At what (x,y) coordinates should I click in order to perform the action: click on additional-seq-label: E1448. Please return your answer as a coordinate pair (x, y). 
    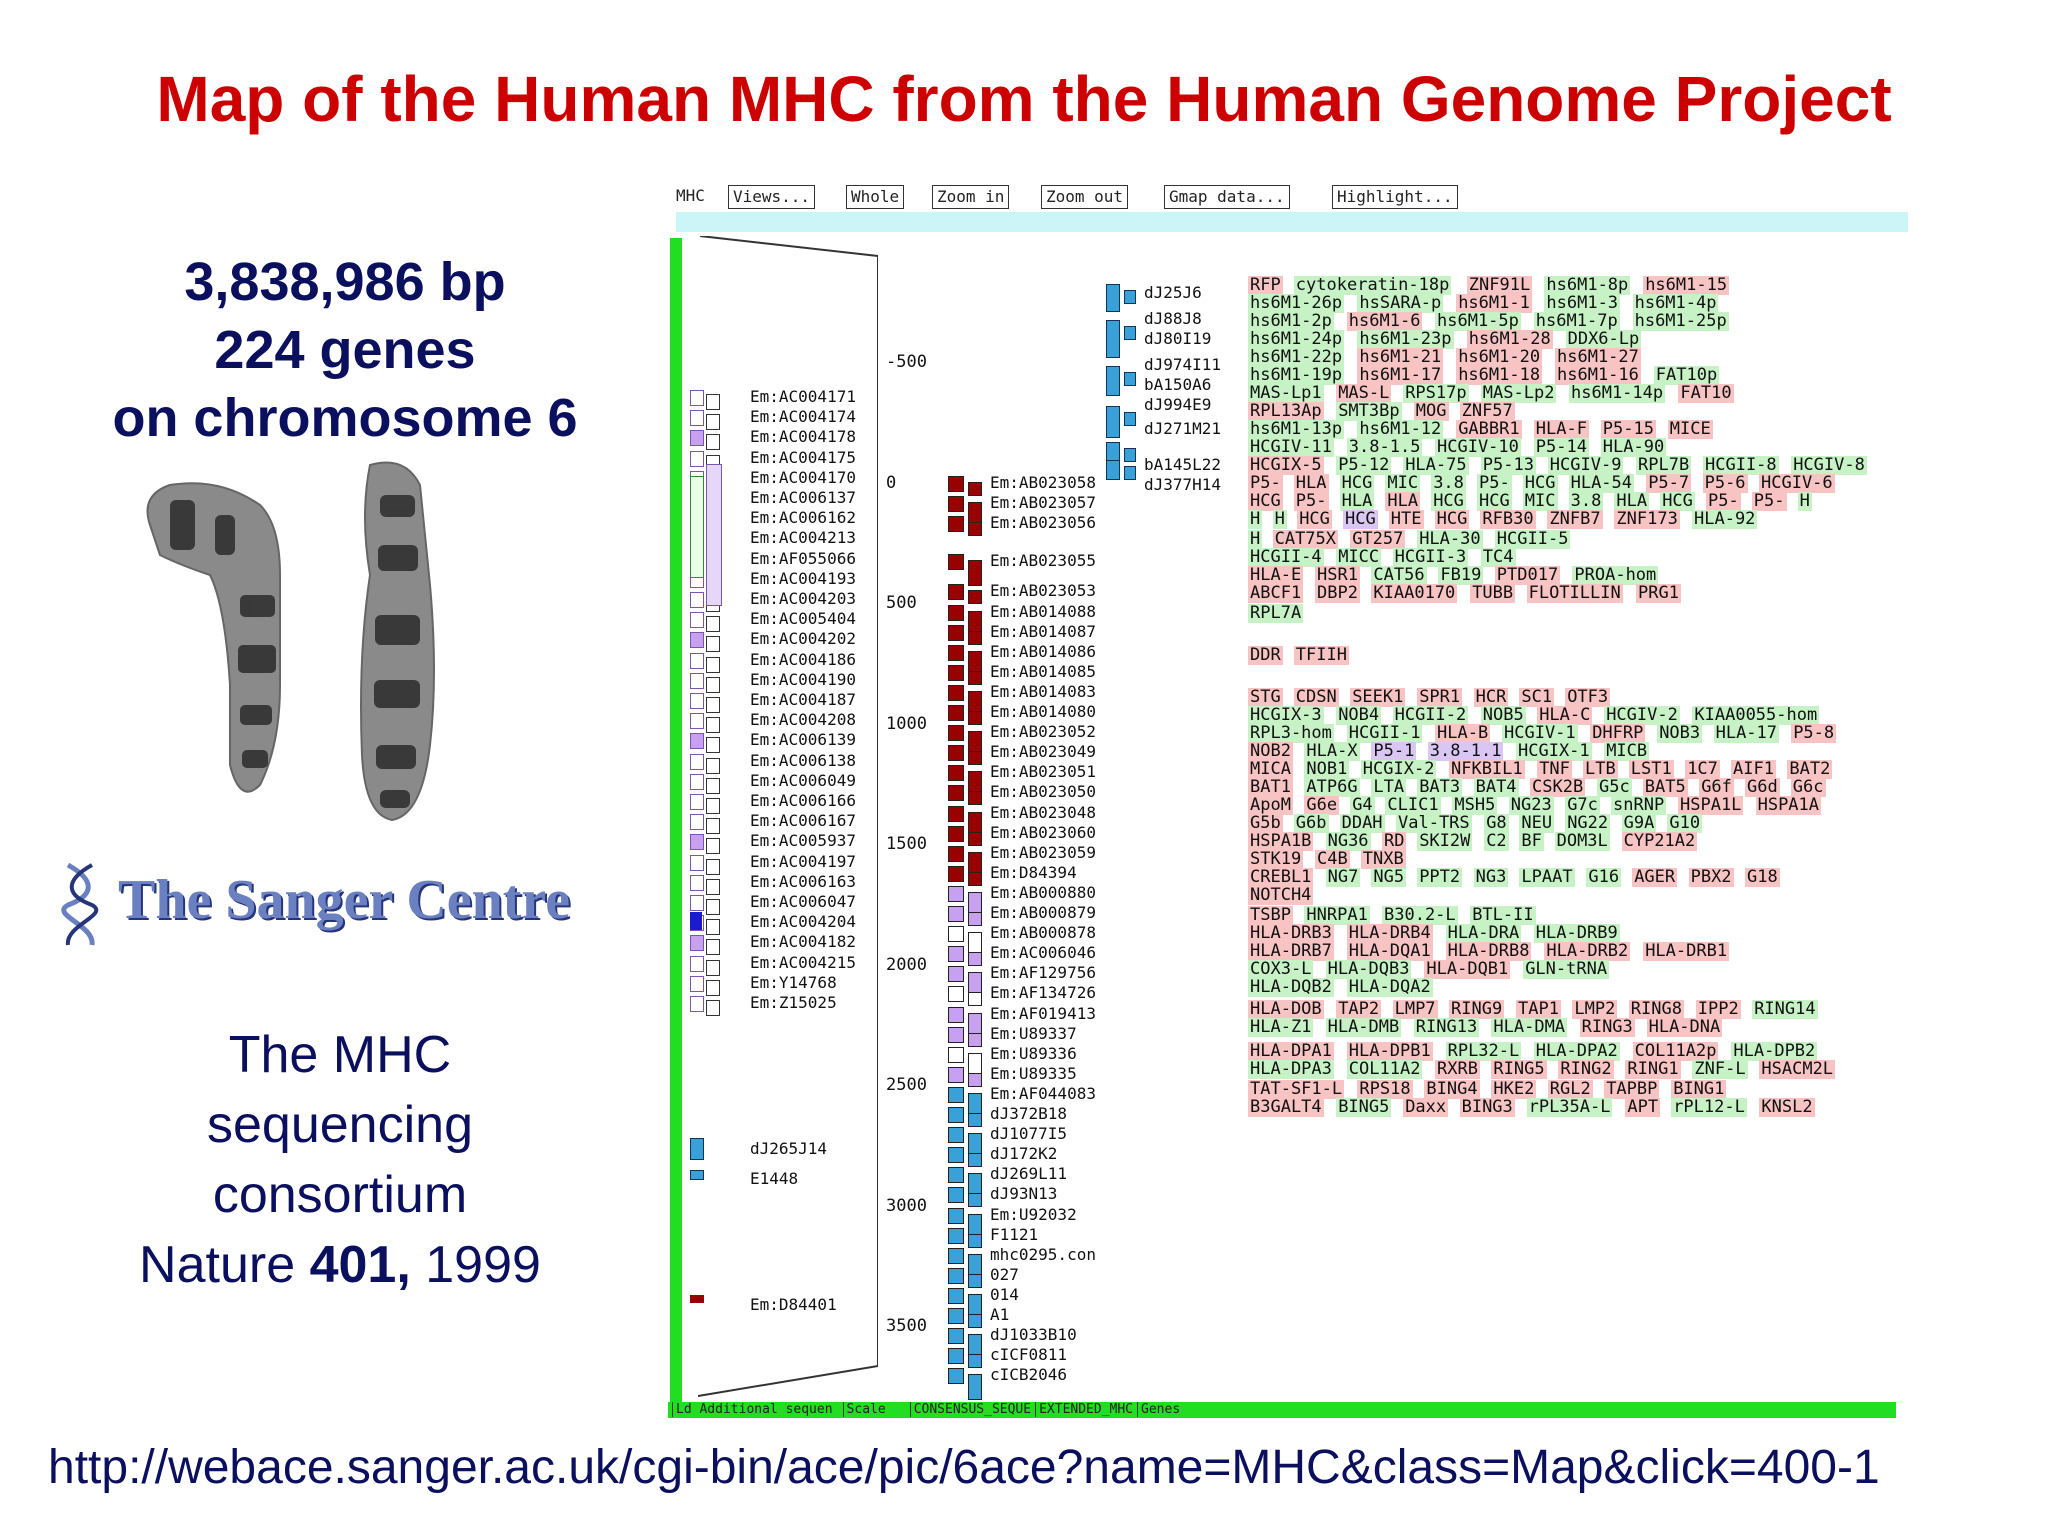
    Looking at the image, I should click on (774, 1178).